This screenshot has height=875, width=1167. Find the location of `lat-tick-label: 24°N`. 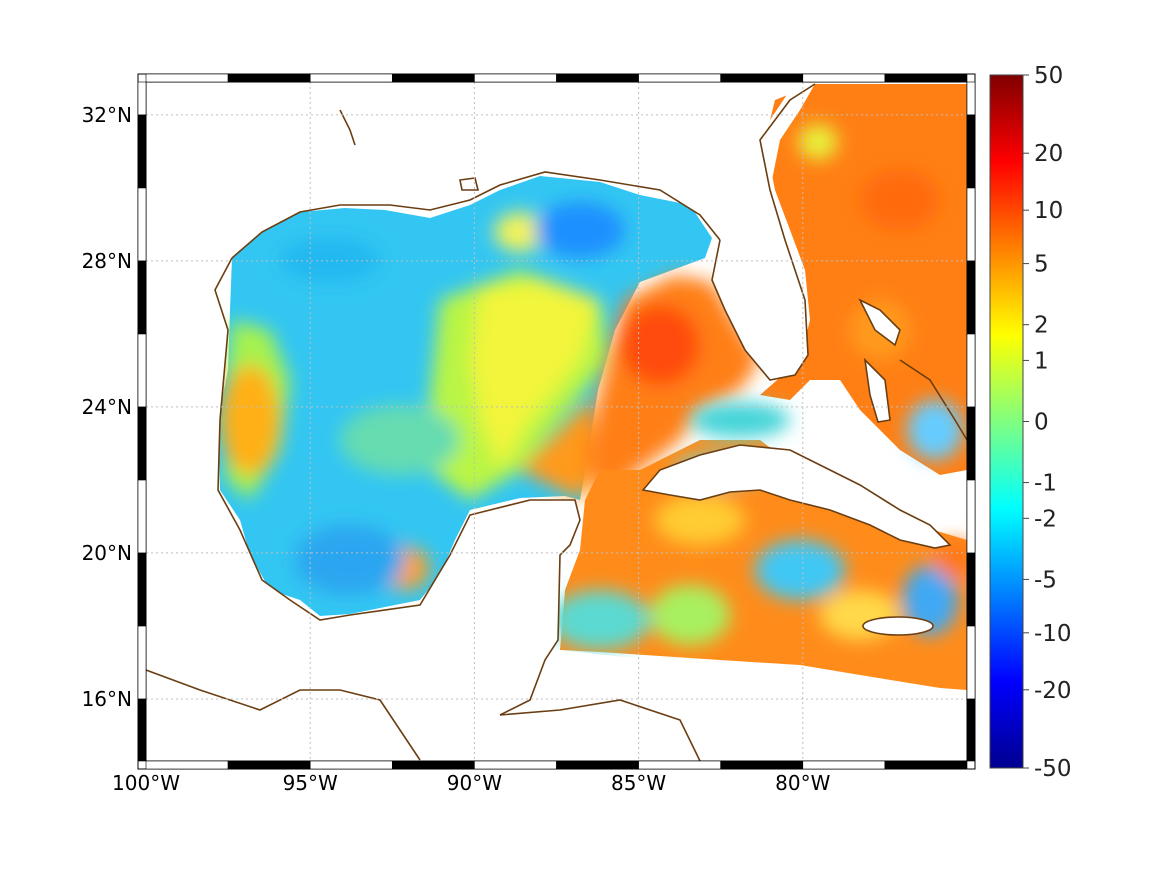

lat-tick-label: 24°N is located at coordinates (107, 407).